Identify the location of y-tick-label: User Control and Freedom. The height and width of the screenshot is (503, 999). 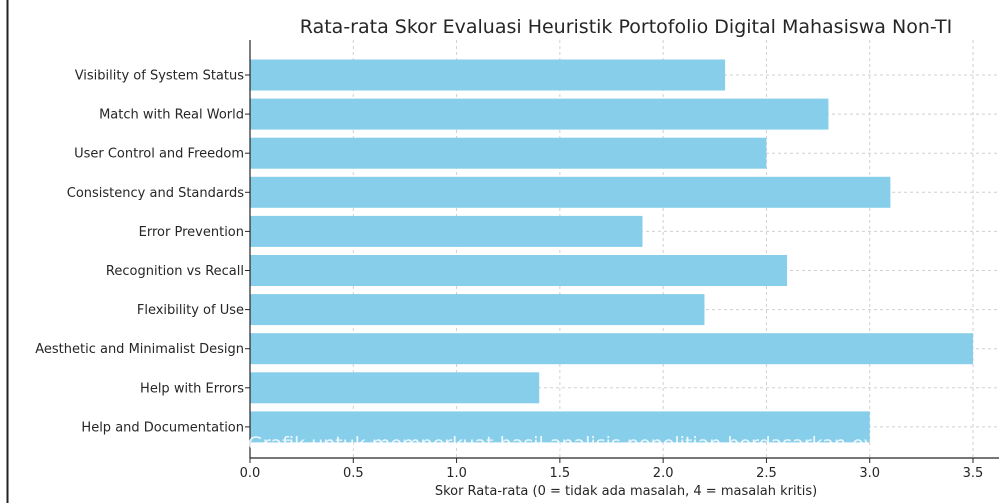
(159, 154).